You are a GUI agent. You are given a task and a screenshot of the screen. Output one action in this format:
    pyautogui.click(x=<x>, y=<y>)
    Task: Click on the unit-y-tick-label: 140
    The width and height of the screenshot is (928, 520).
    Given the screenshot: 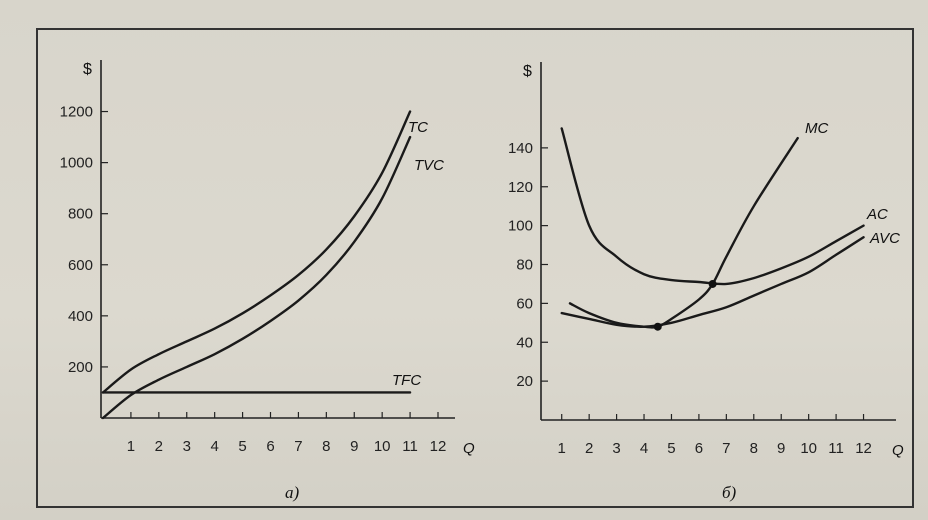 What is the action you would take?
    pyautogui.click(x=520, y=148)
    